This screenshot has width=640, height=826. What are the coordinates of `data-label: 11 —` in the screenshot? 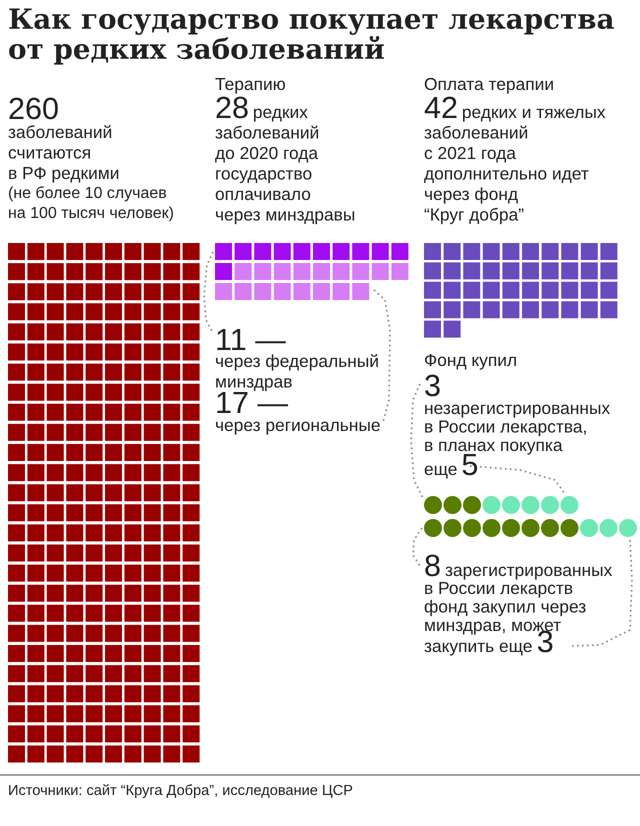 It's located at (251, 339).